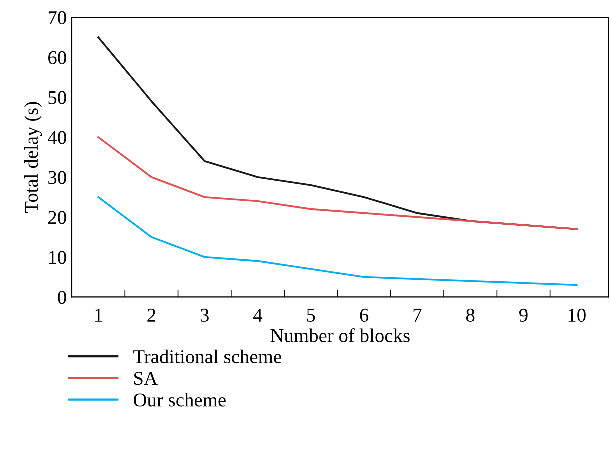 The image size is (610, 451). I want to click on y-axis-title: Total delay (s), so click(33, 158).